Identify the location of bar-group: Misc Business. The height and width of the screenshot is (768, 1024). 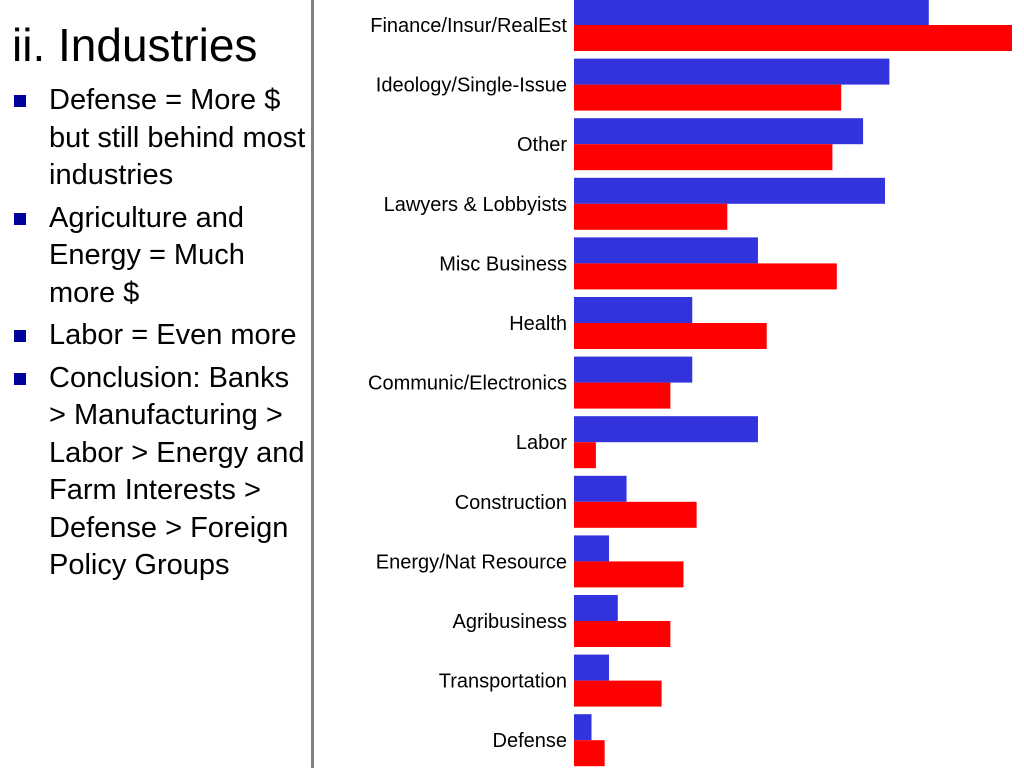
(638, 263).